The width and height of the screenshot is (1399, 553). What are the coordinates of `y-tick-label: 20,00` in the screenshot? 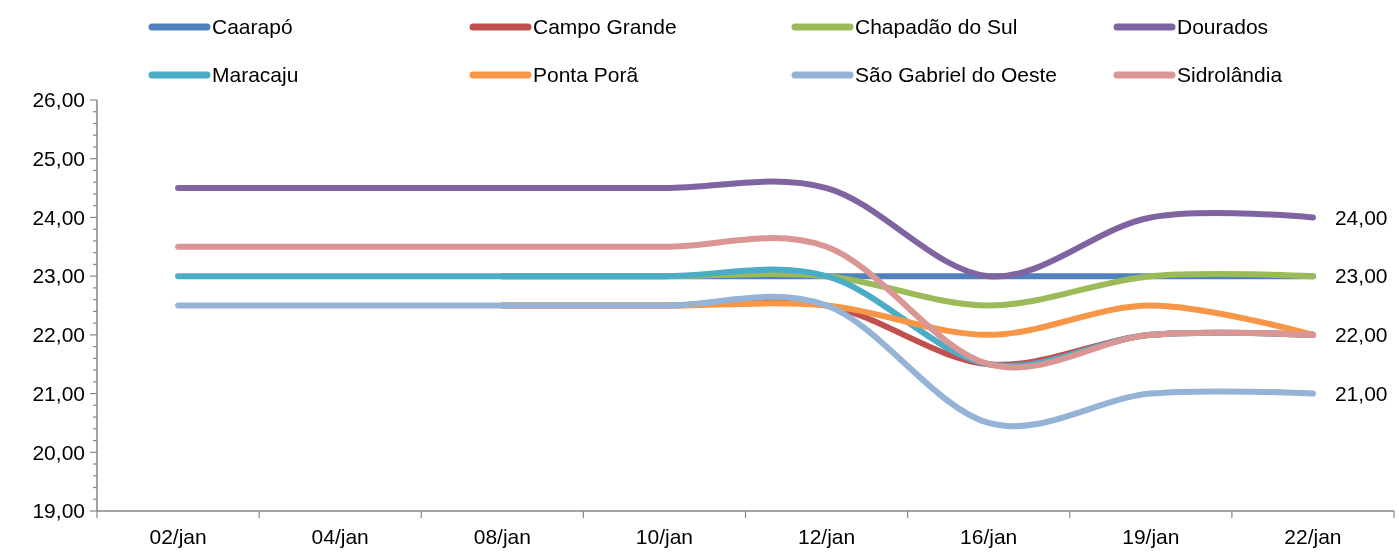 It's located at (58, 452).